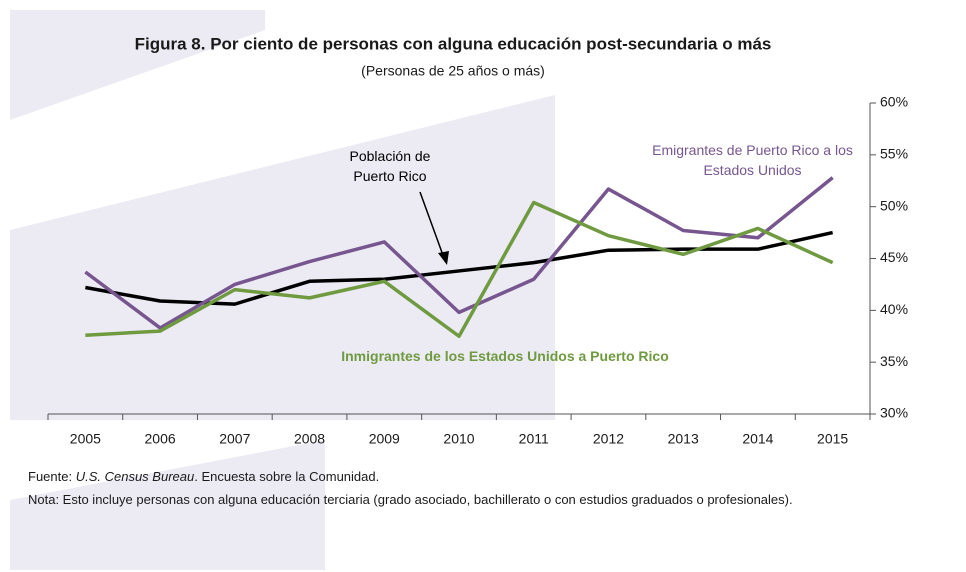 This screenshot has width=966, height=572. I want to click on y-tick-label: 60%, so click(894, 102).